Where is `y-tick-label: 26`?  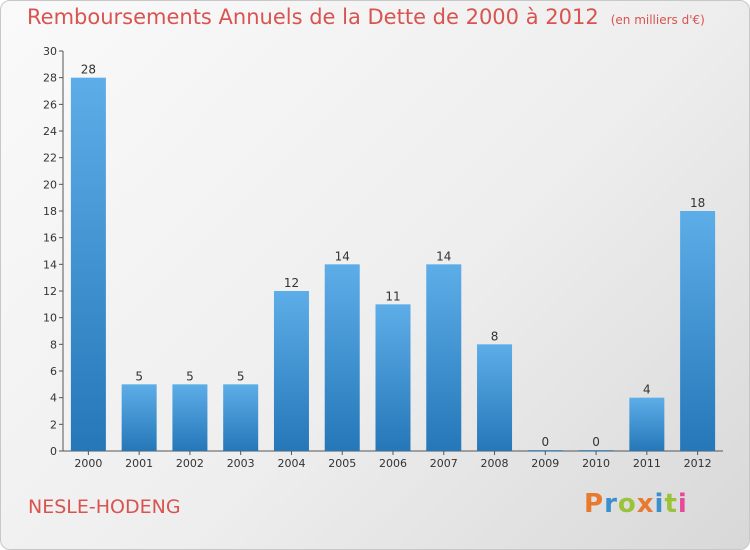
y-tick-label: 26 is located at coordinates (50, 104).